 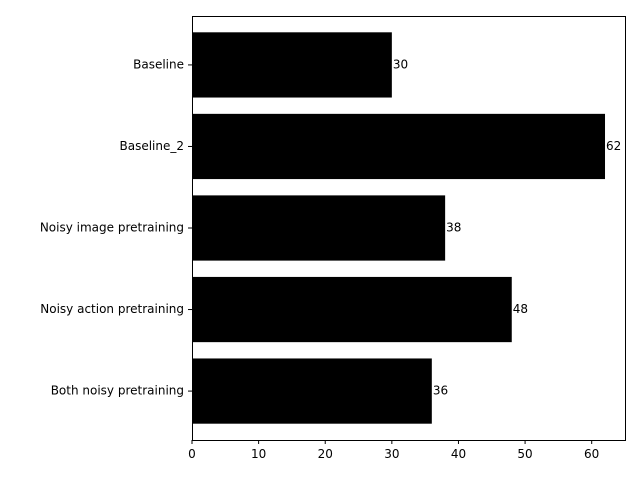 I want to click on x-tick-label-0: 0, so click(x=192, y=454).